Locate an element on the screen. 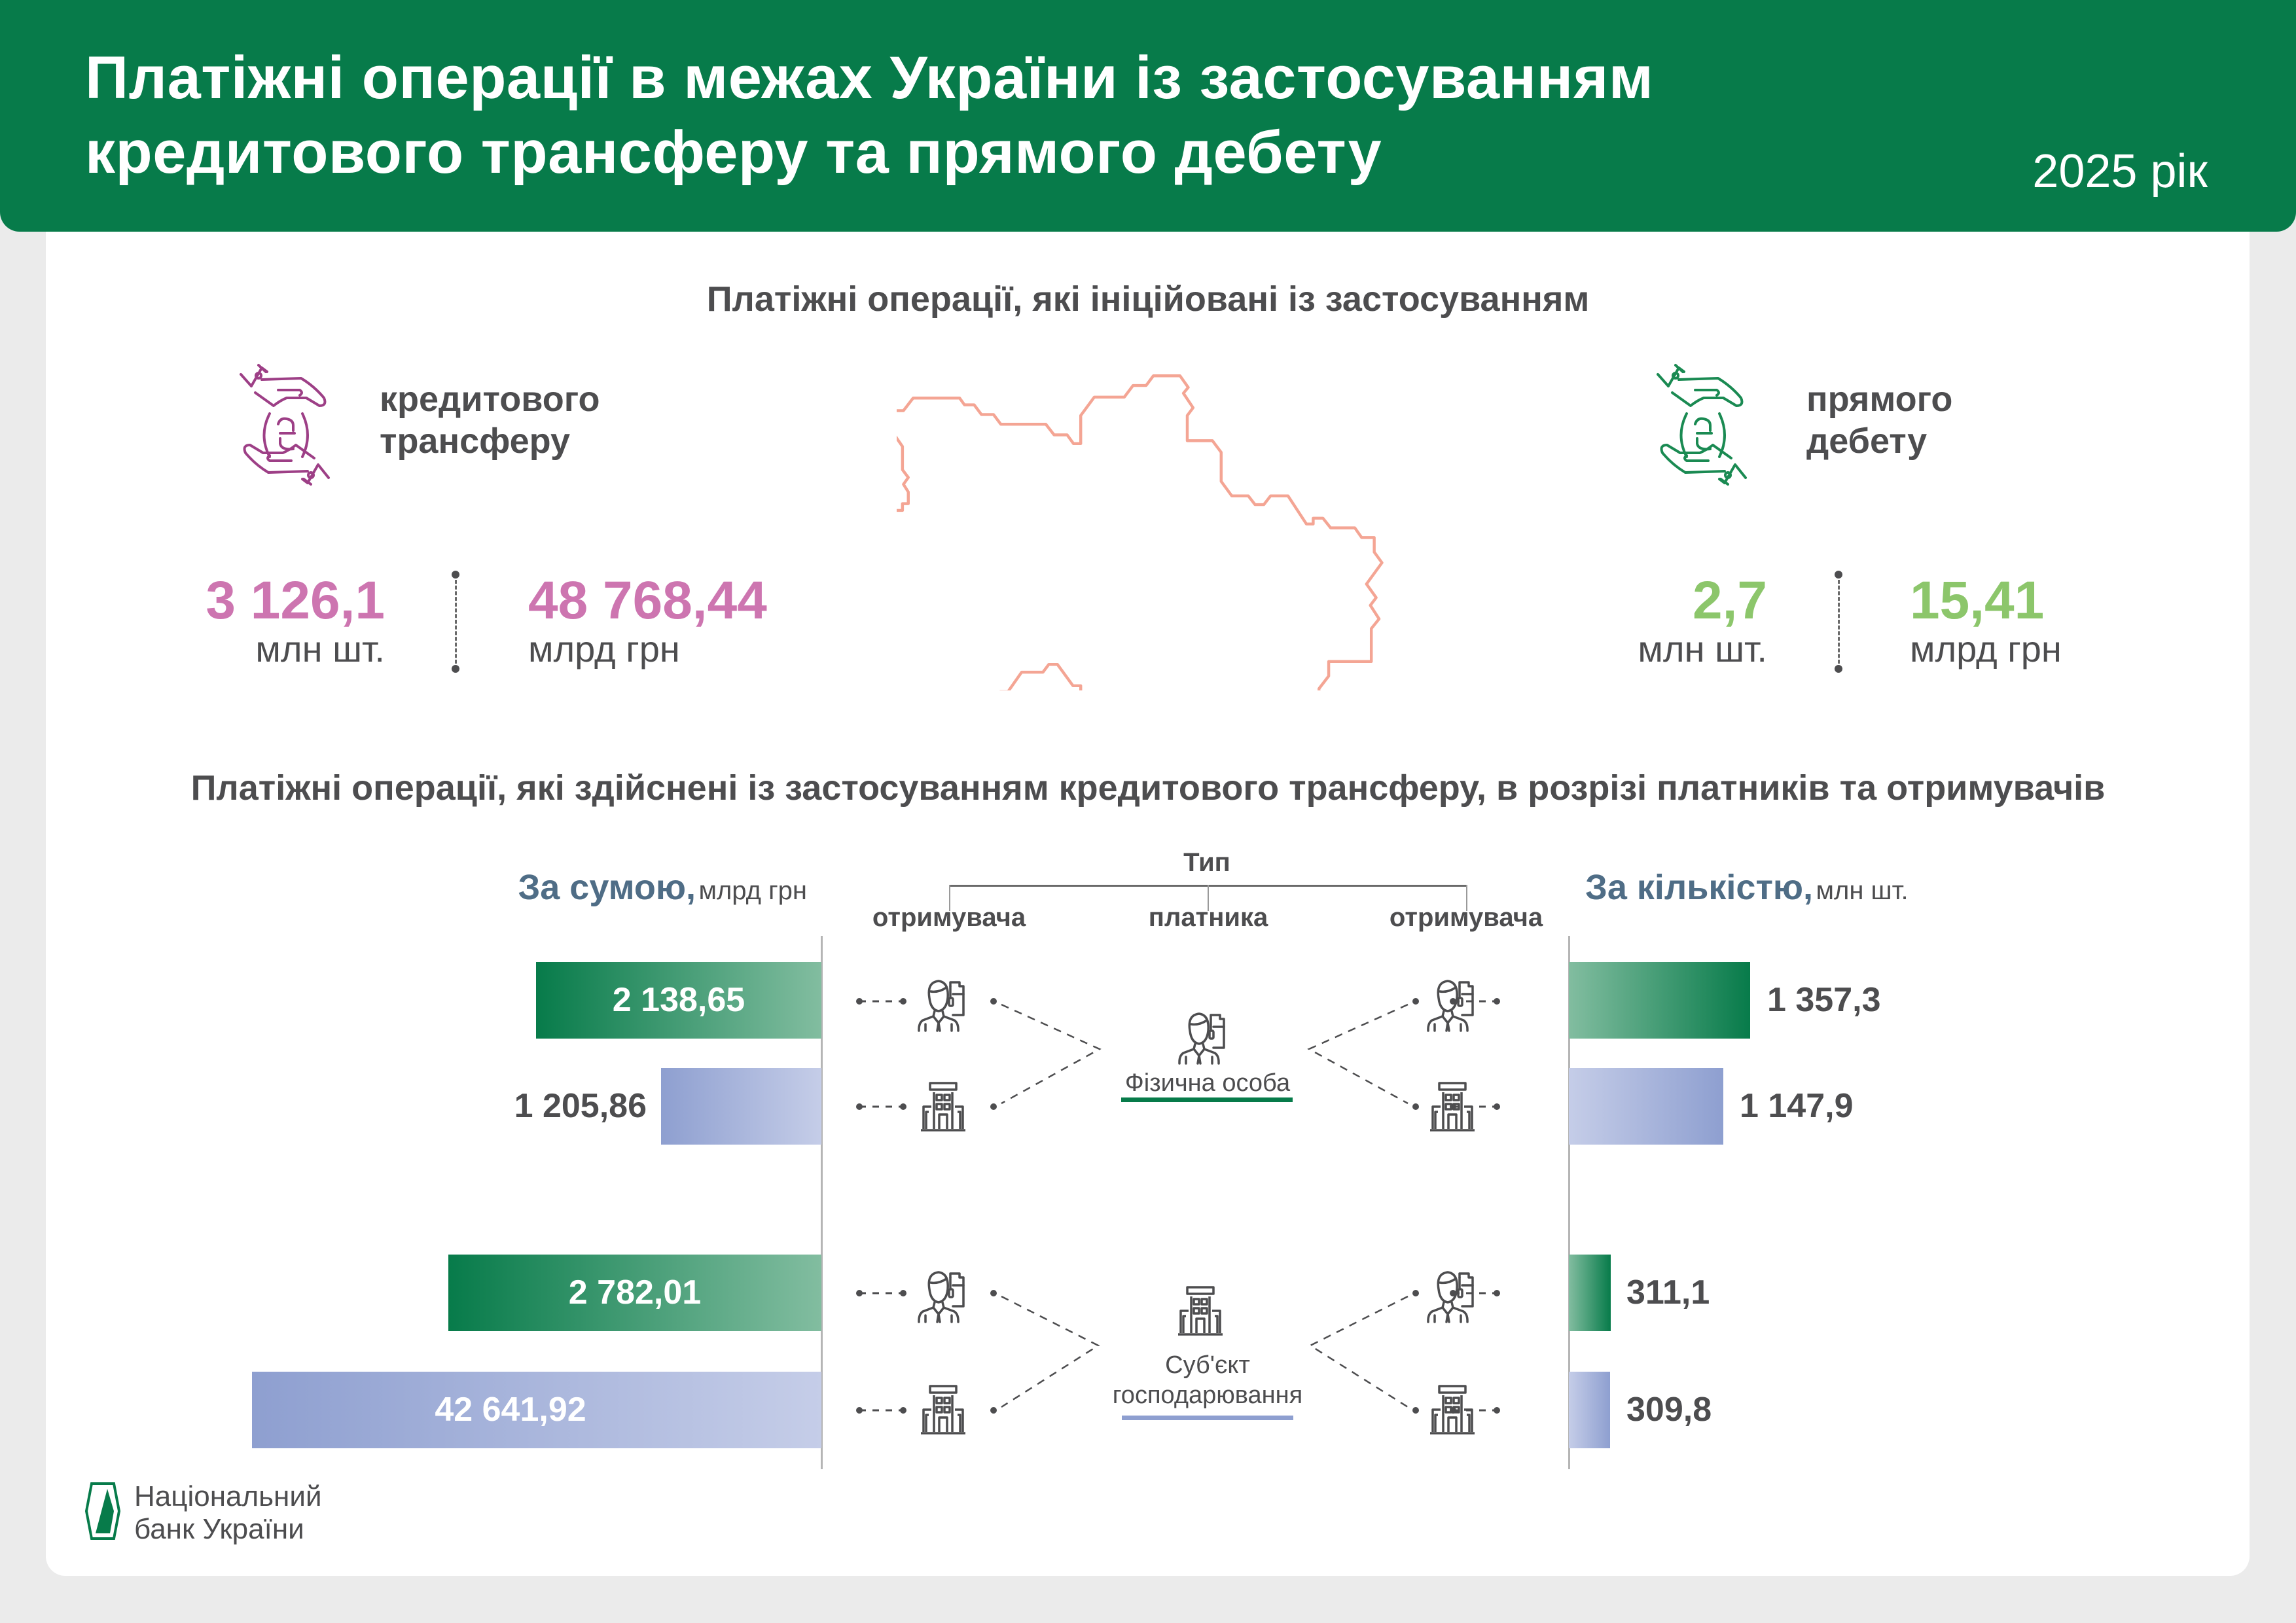 This screenshot has height=1623, width=2296. count-value: 311,1 is located at coordinates (1668, 1292).